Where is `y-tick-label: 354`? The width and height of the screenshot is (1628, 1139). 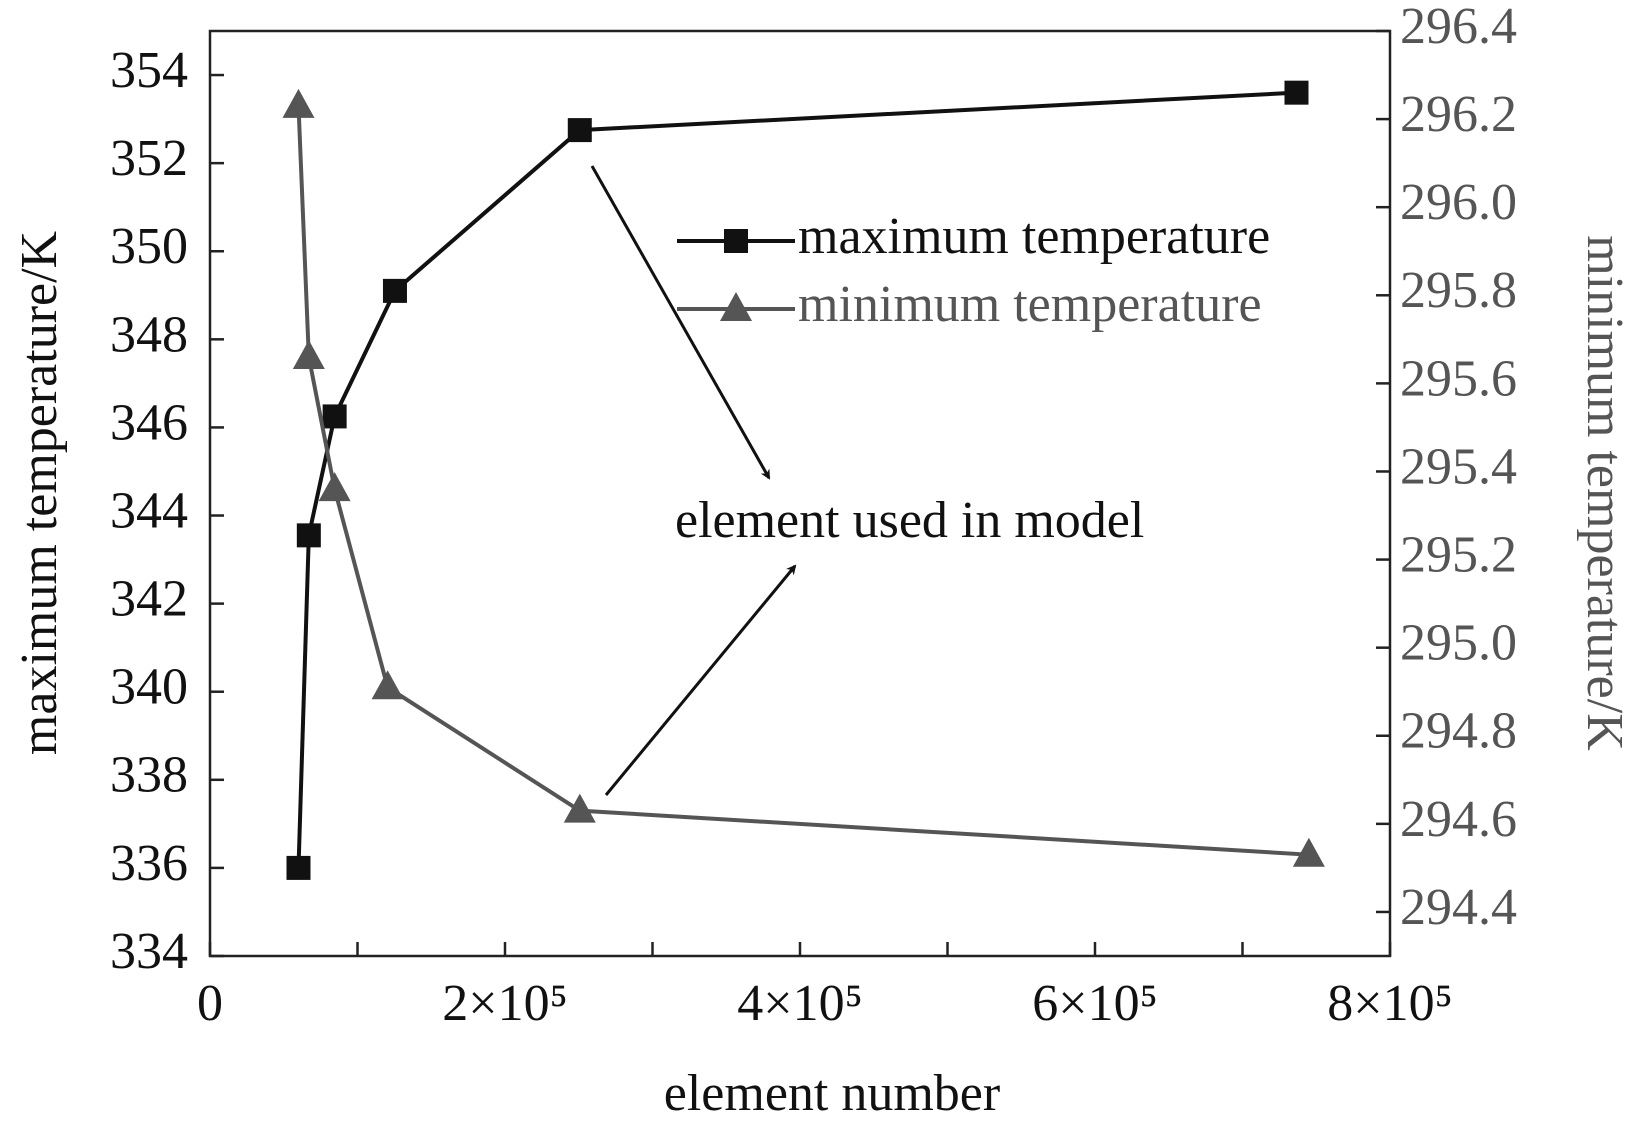 y-tick-label: 354 is located at coordinates (149, 70).